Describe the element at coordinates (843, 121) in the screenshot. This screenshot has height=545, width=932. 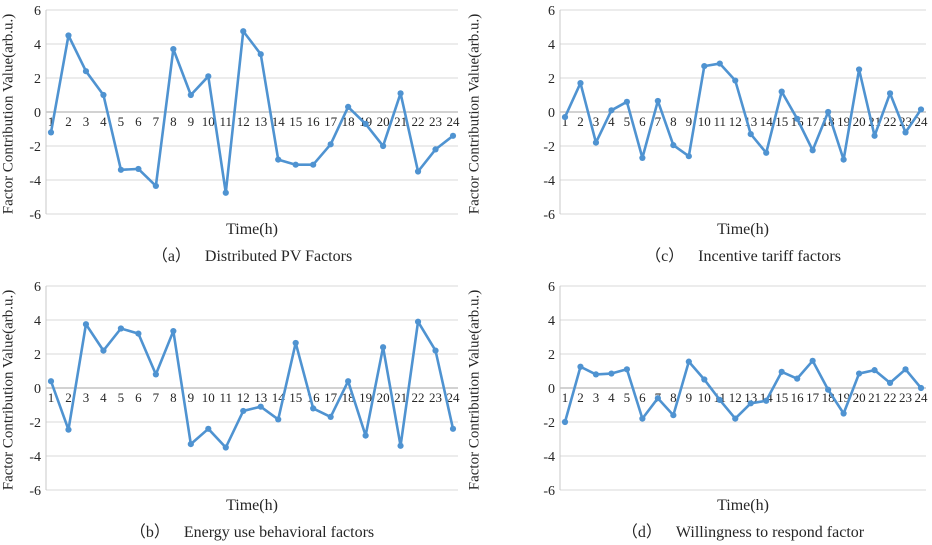
I see `svg-text: 19` at that location.